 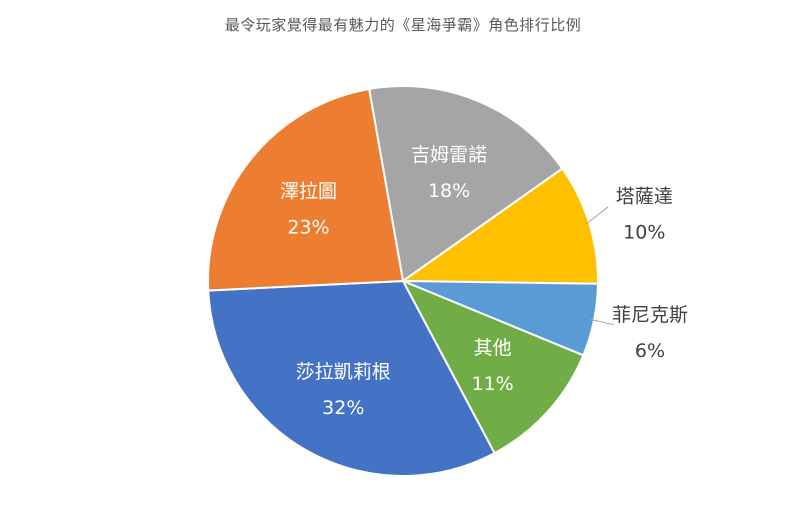 I want to click on slice-label-1: 吉姆雷諾, so click(x=449, y=155).